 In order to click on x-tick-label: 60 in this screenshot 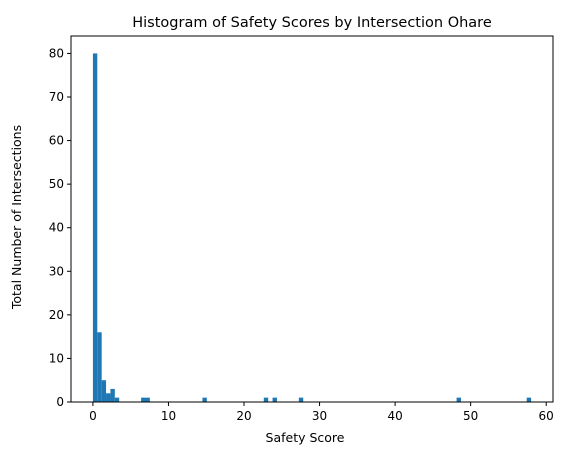, I will do `click(546, 416)`.